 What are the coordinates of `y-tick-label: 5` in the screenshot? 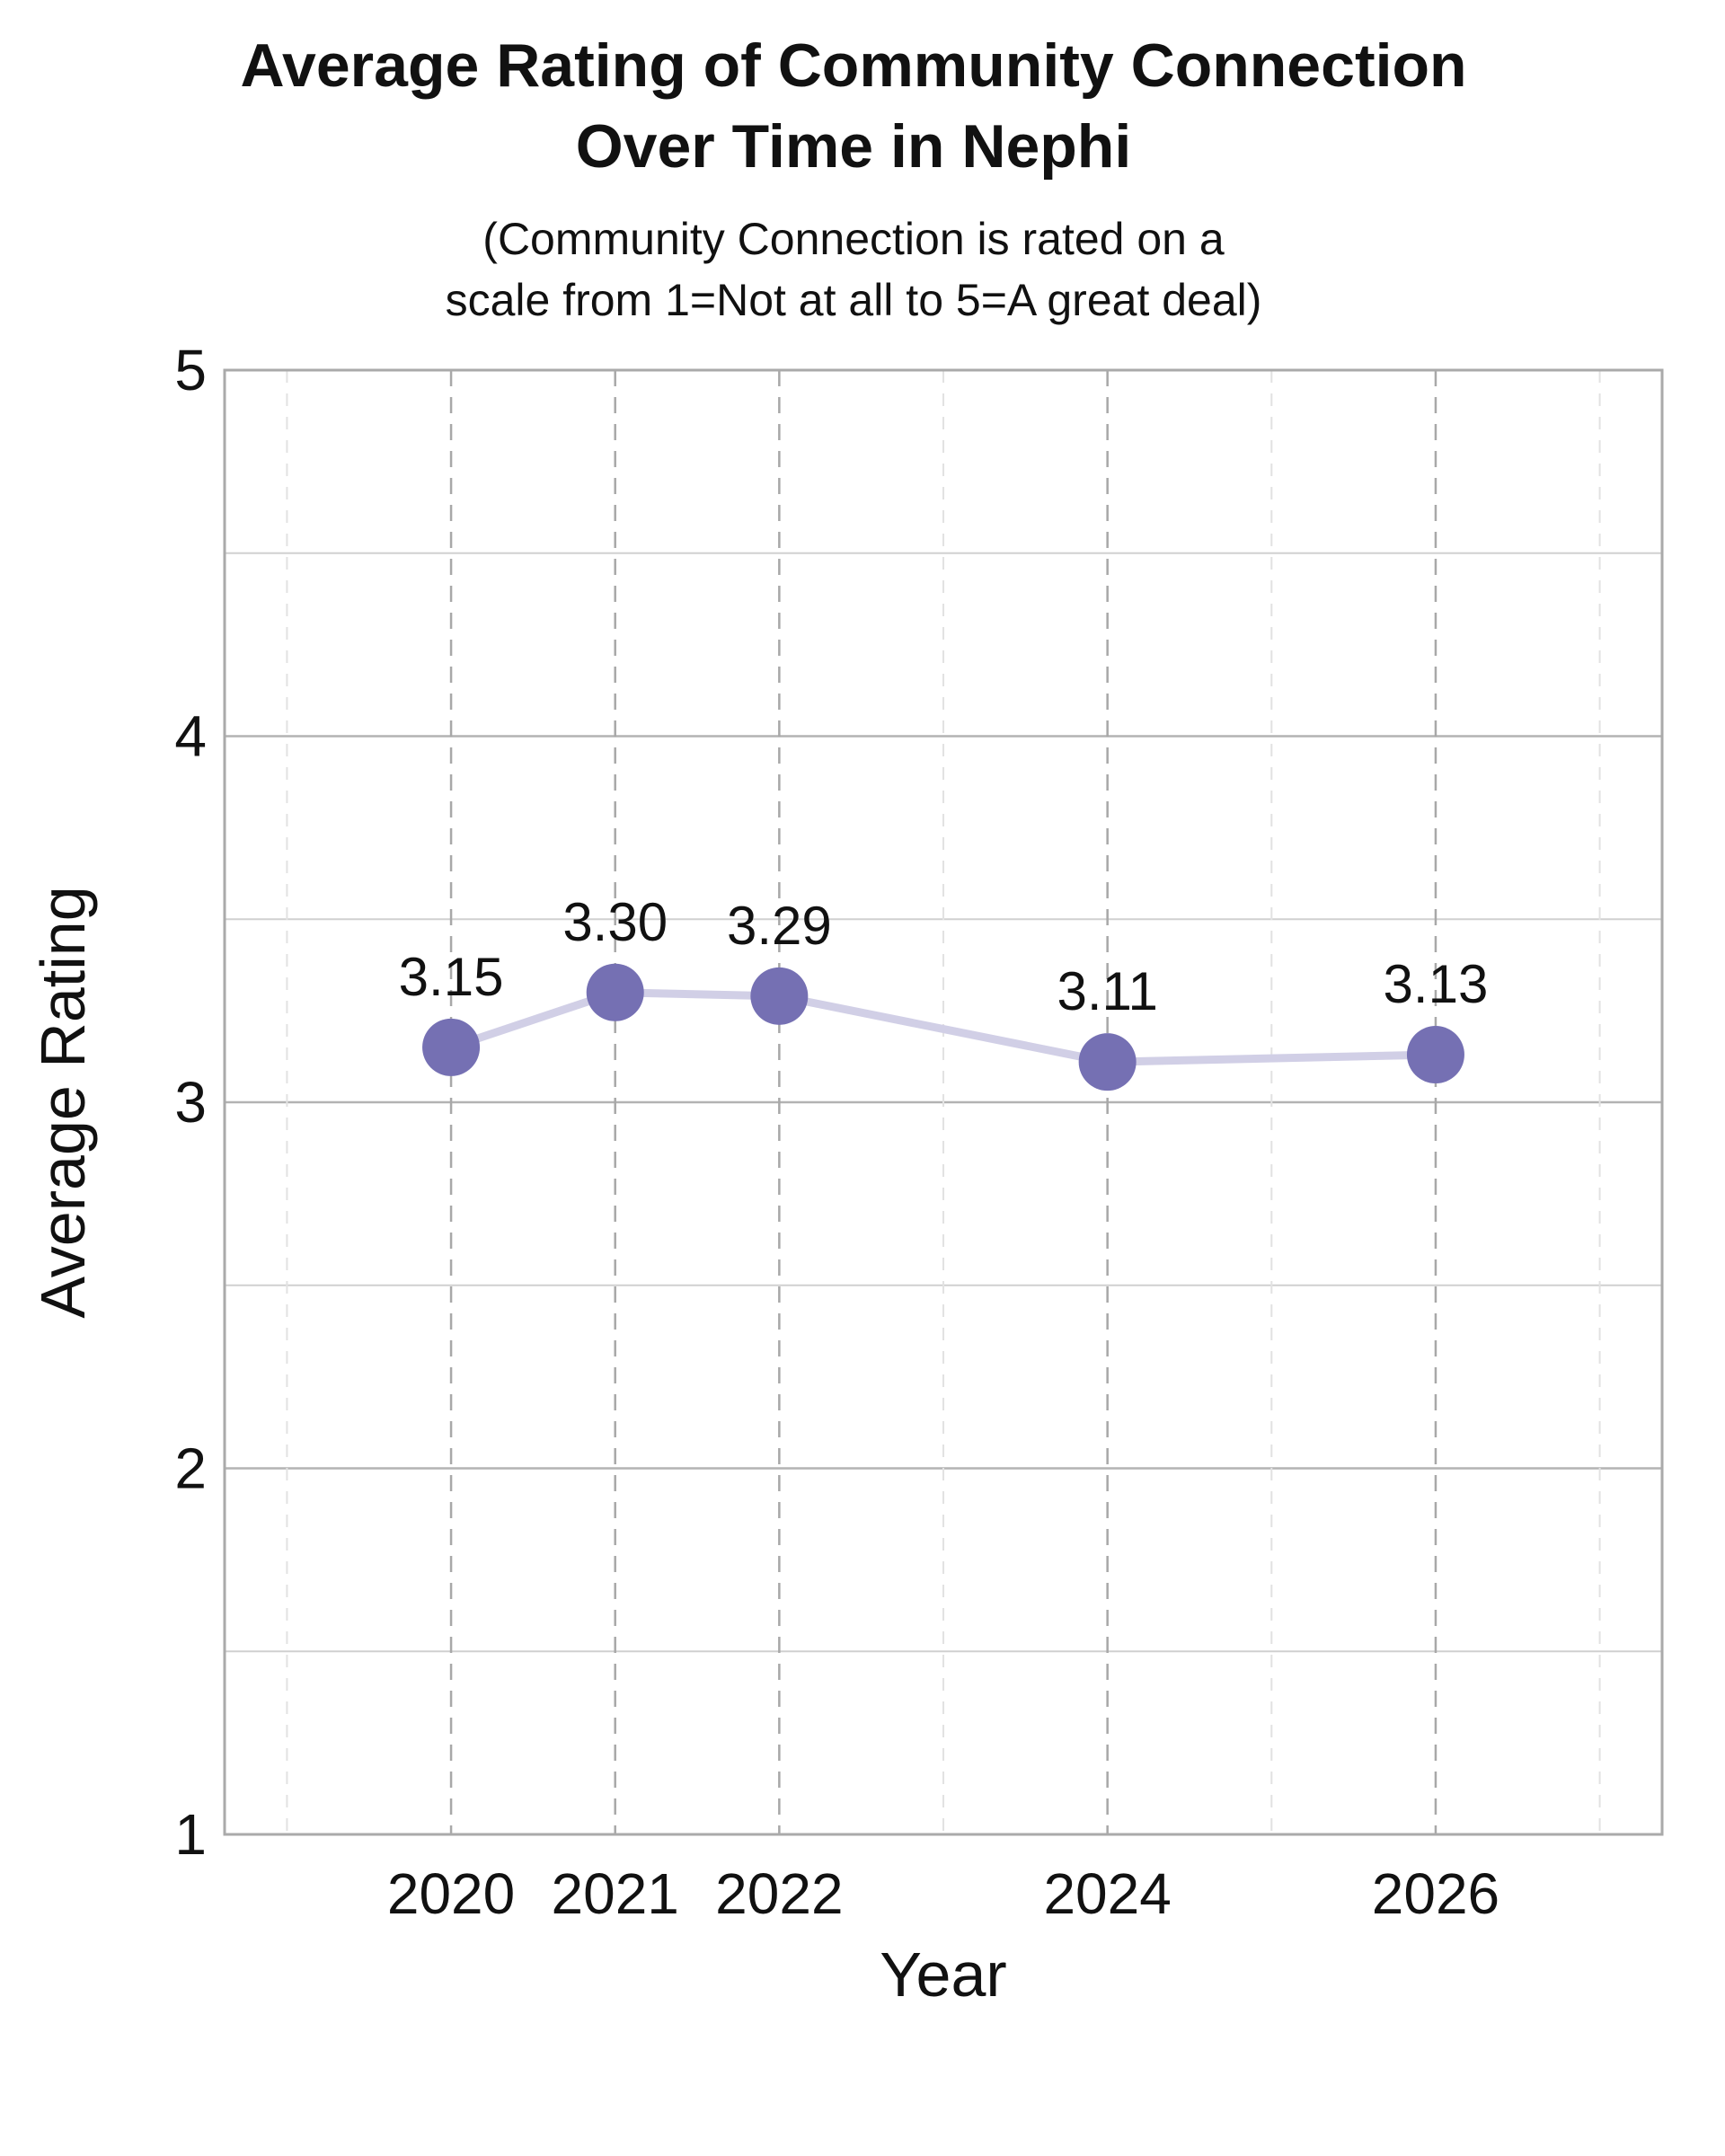 It's located at (190, 370).